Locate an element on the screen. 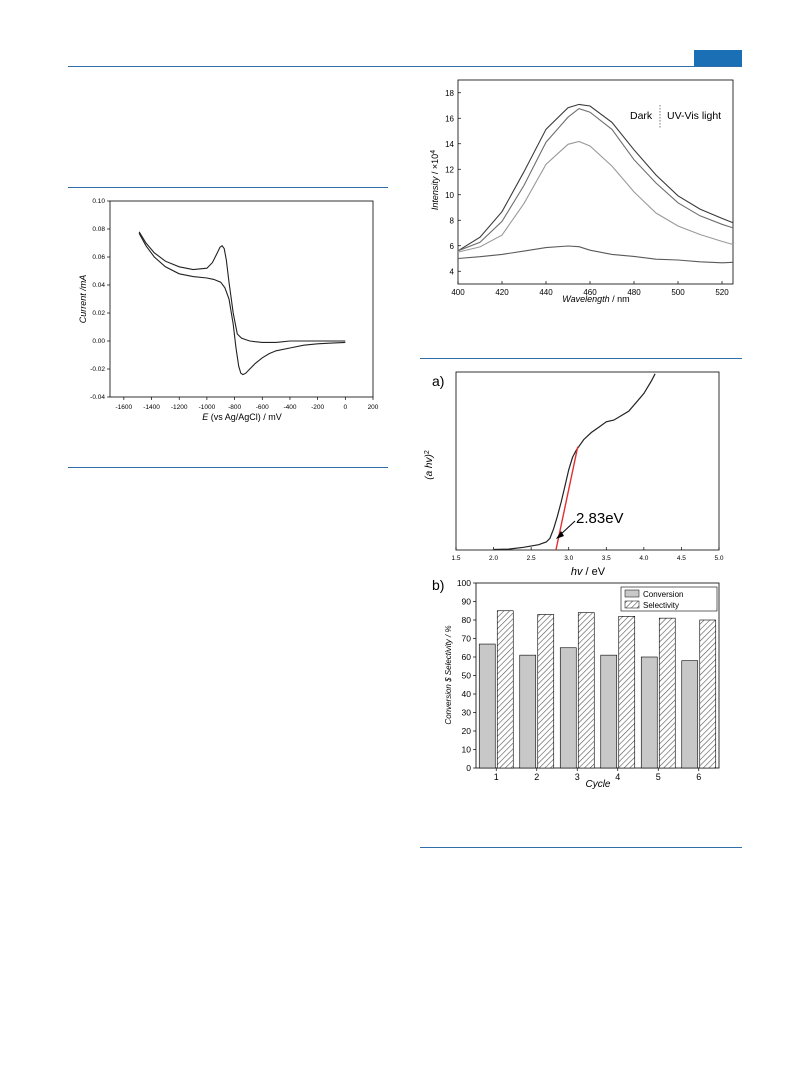 This screenshot has width=809, height=1067. pl-x-tick-label: 420 is located at coordinates (502, 292).